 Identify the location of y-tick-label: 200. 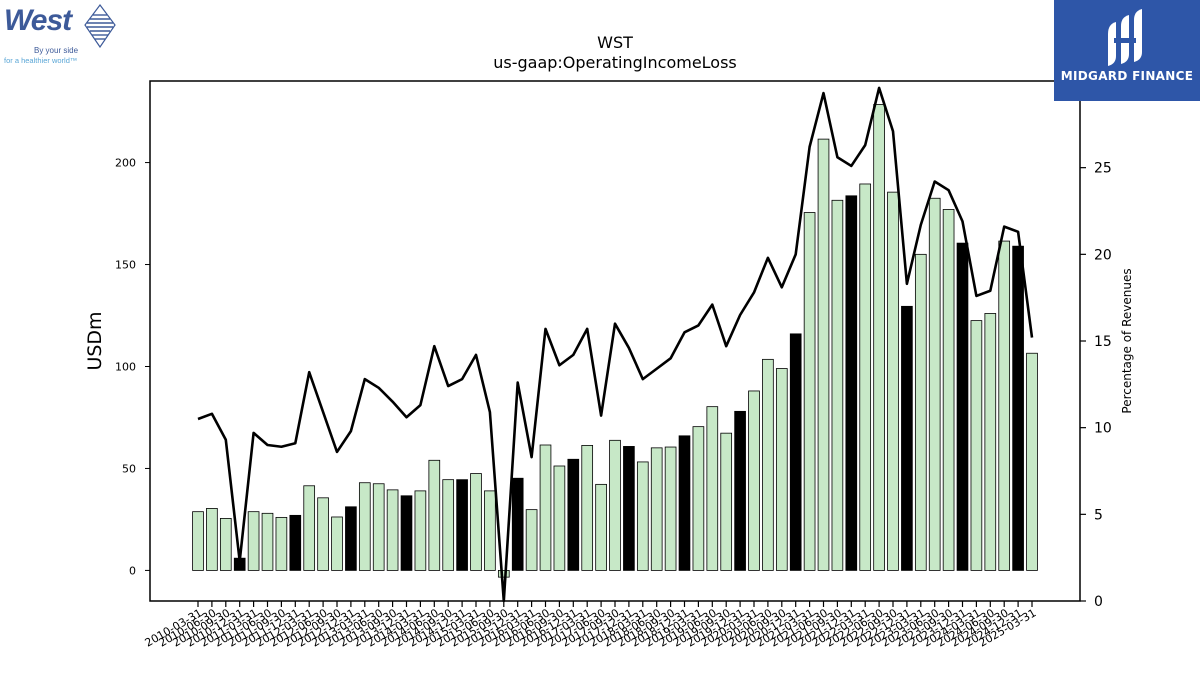
(125, 163).